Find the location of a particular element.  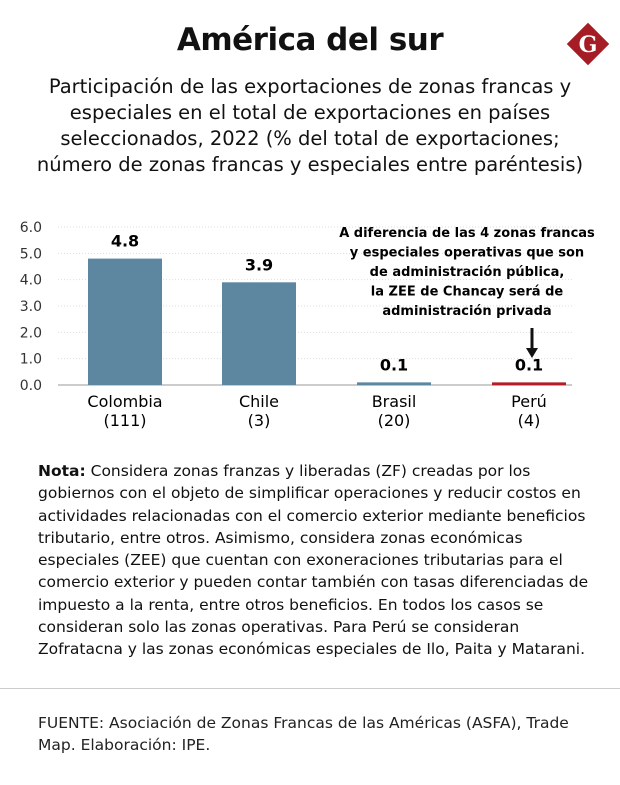

category-label: Perú is located at coordinates (529, 401).